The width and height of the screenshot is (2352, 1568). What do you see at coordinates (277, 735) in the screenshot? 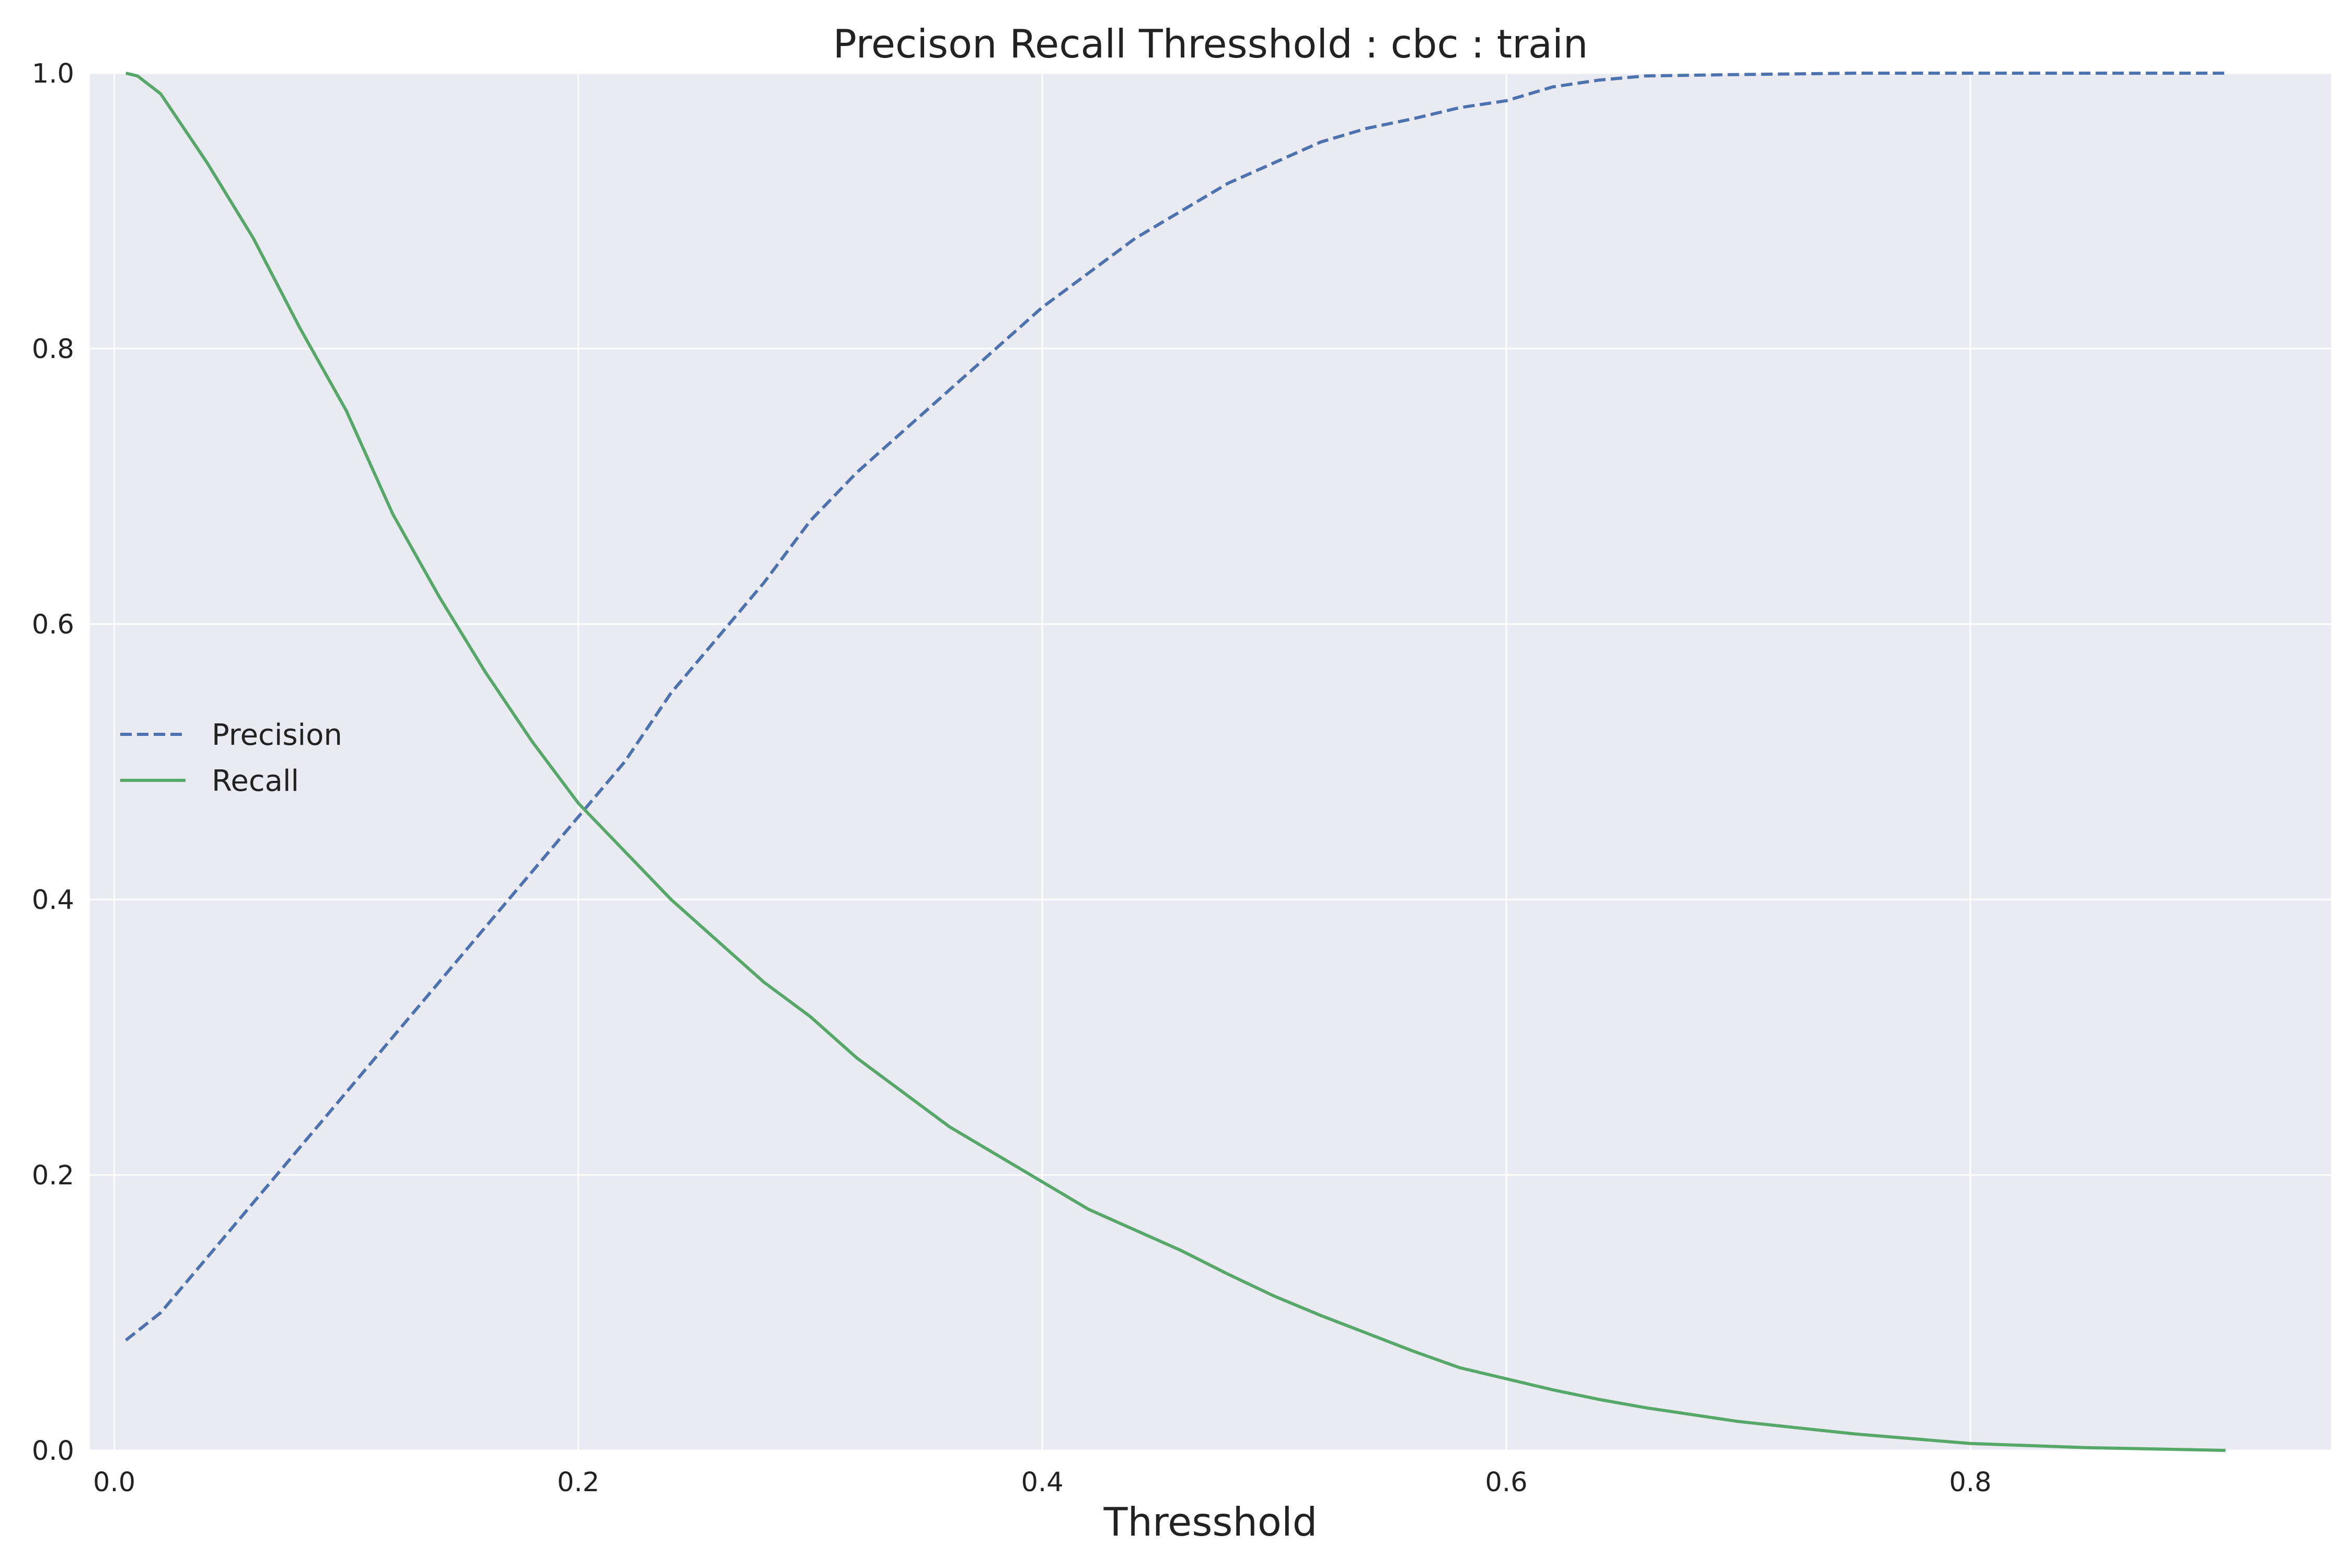
I see `legend-label-precision: Precision` at bounding box center [277, 735].